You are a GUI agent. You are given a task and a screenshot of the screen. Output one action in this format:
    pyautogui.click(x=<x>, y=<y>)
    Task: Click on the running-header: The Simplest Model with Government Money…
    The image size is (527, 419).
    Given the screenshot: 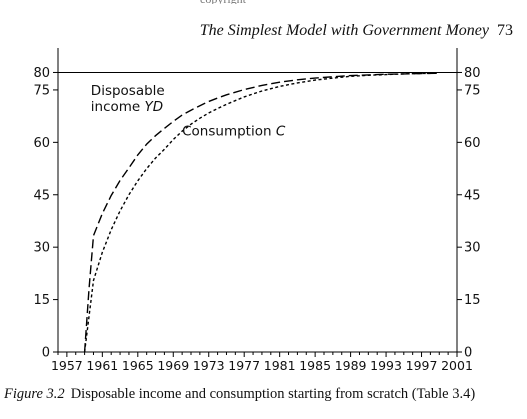 What is the action you would take?
    pyautogui.click(x=356, y=31)
    